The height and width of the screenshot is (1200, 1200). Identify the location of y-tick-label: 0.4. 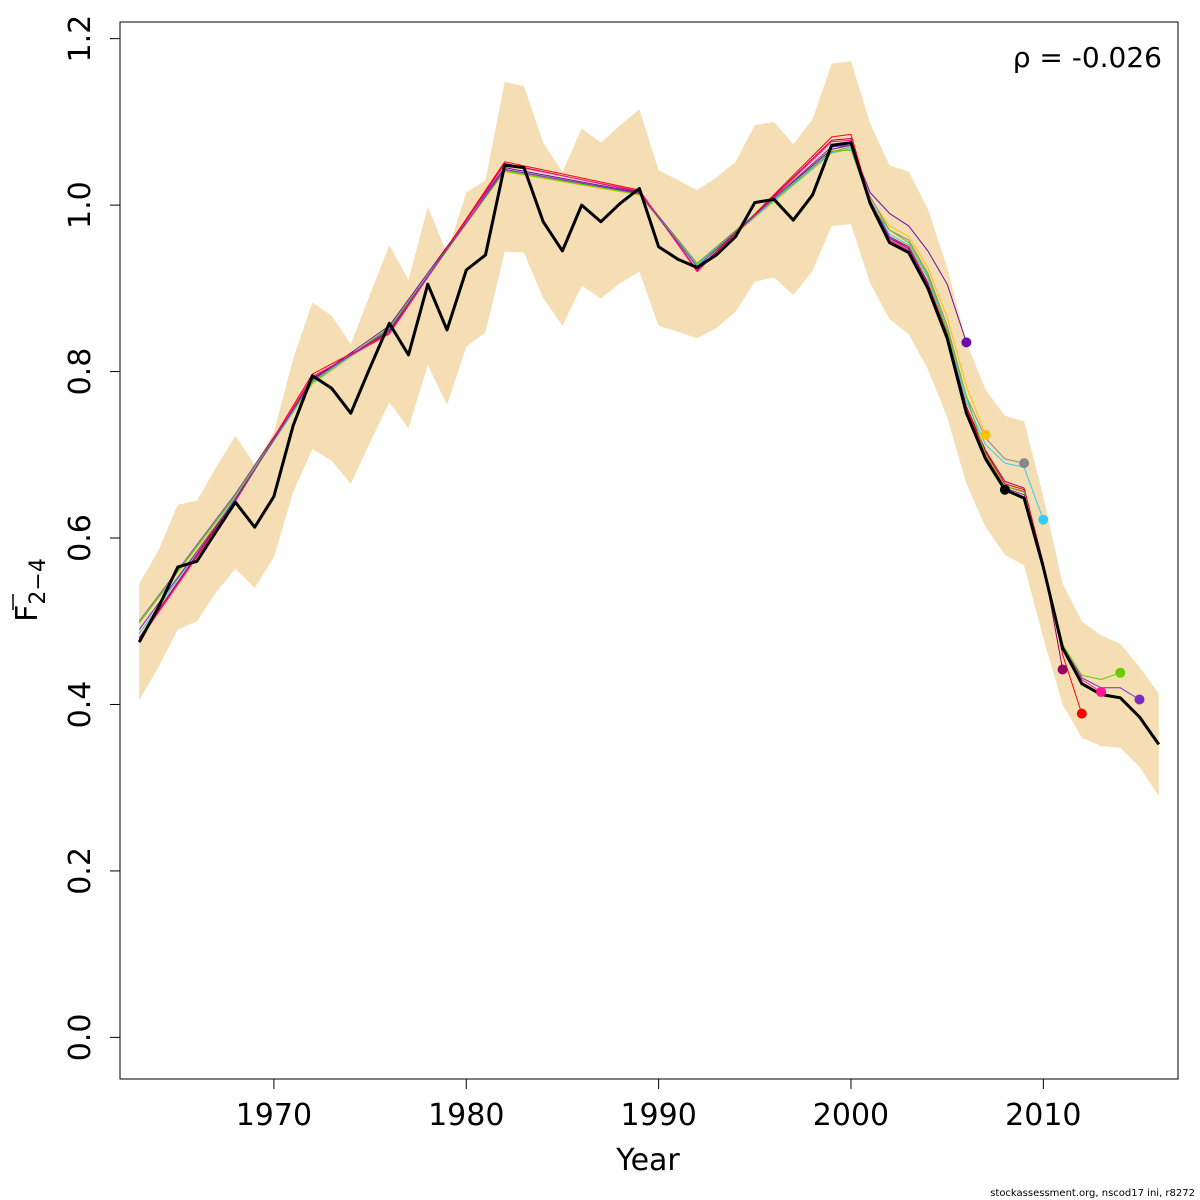
(80, 705).